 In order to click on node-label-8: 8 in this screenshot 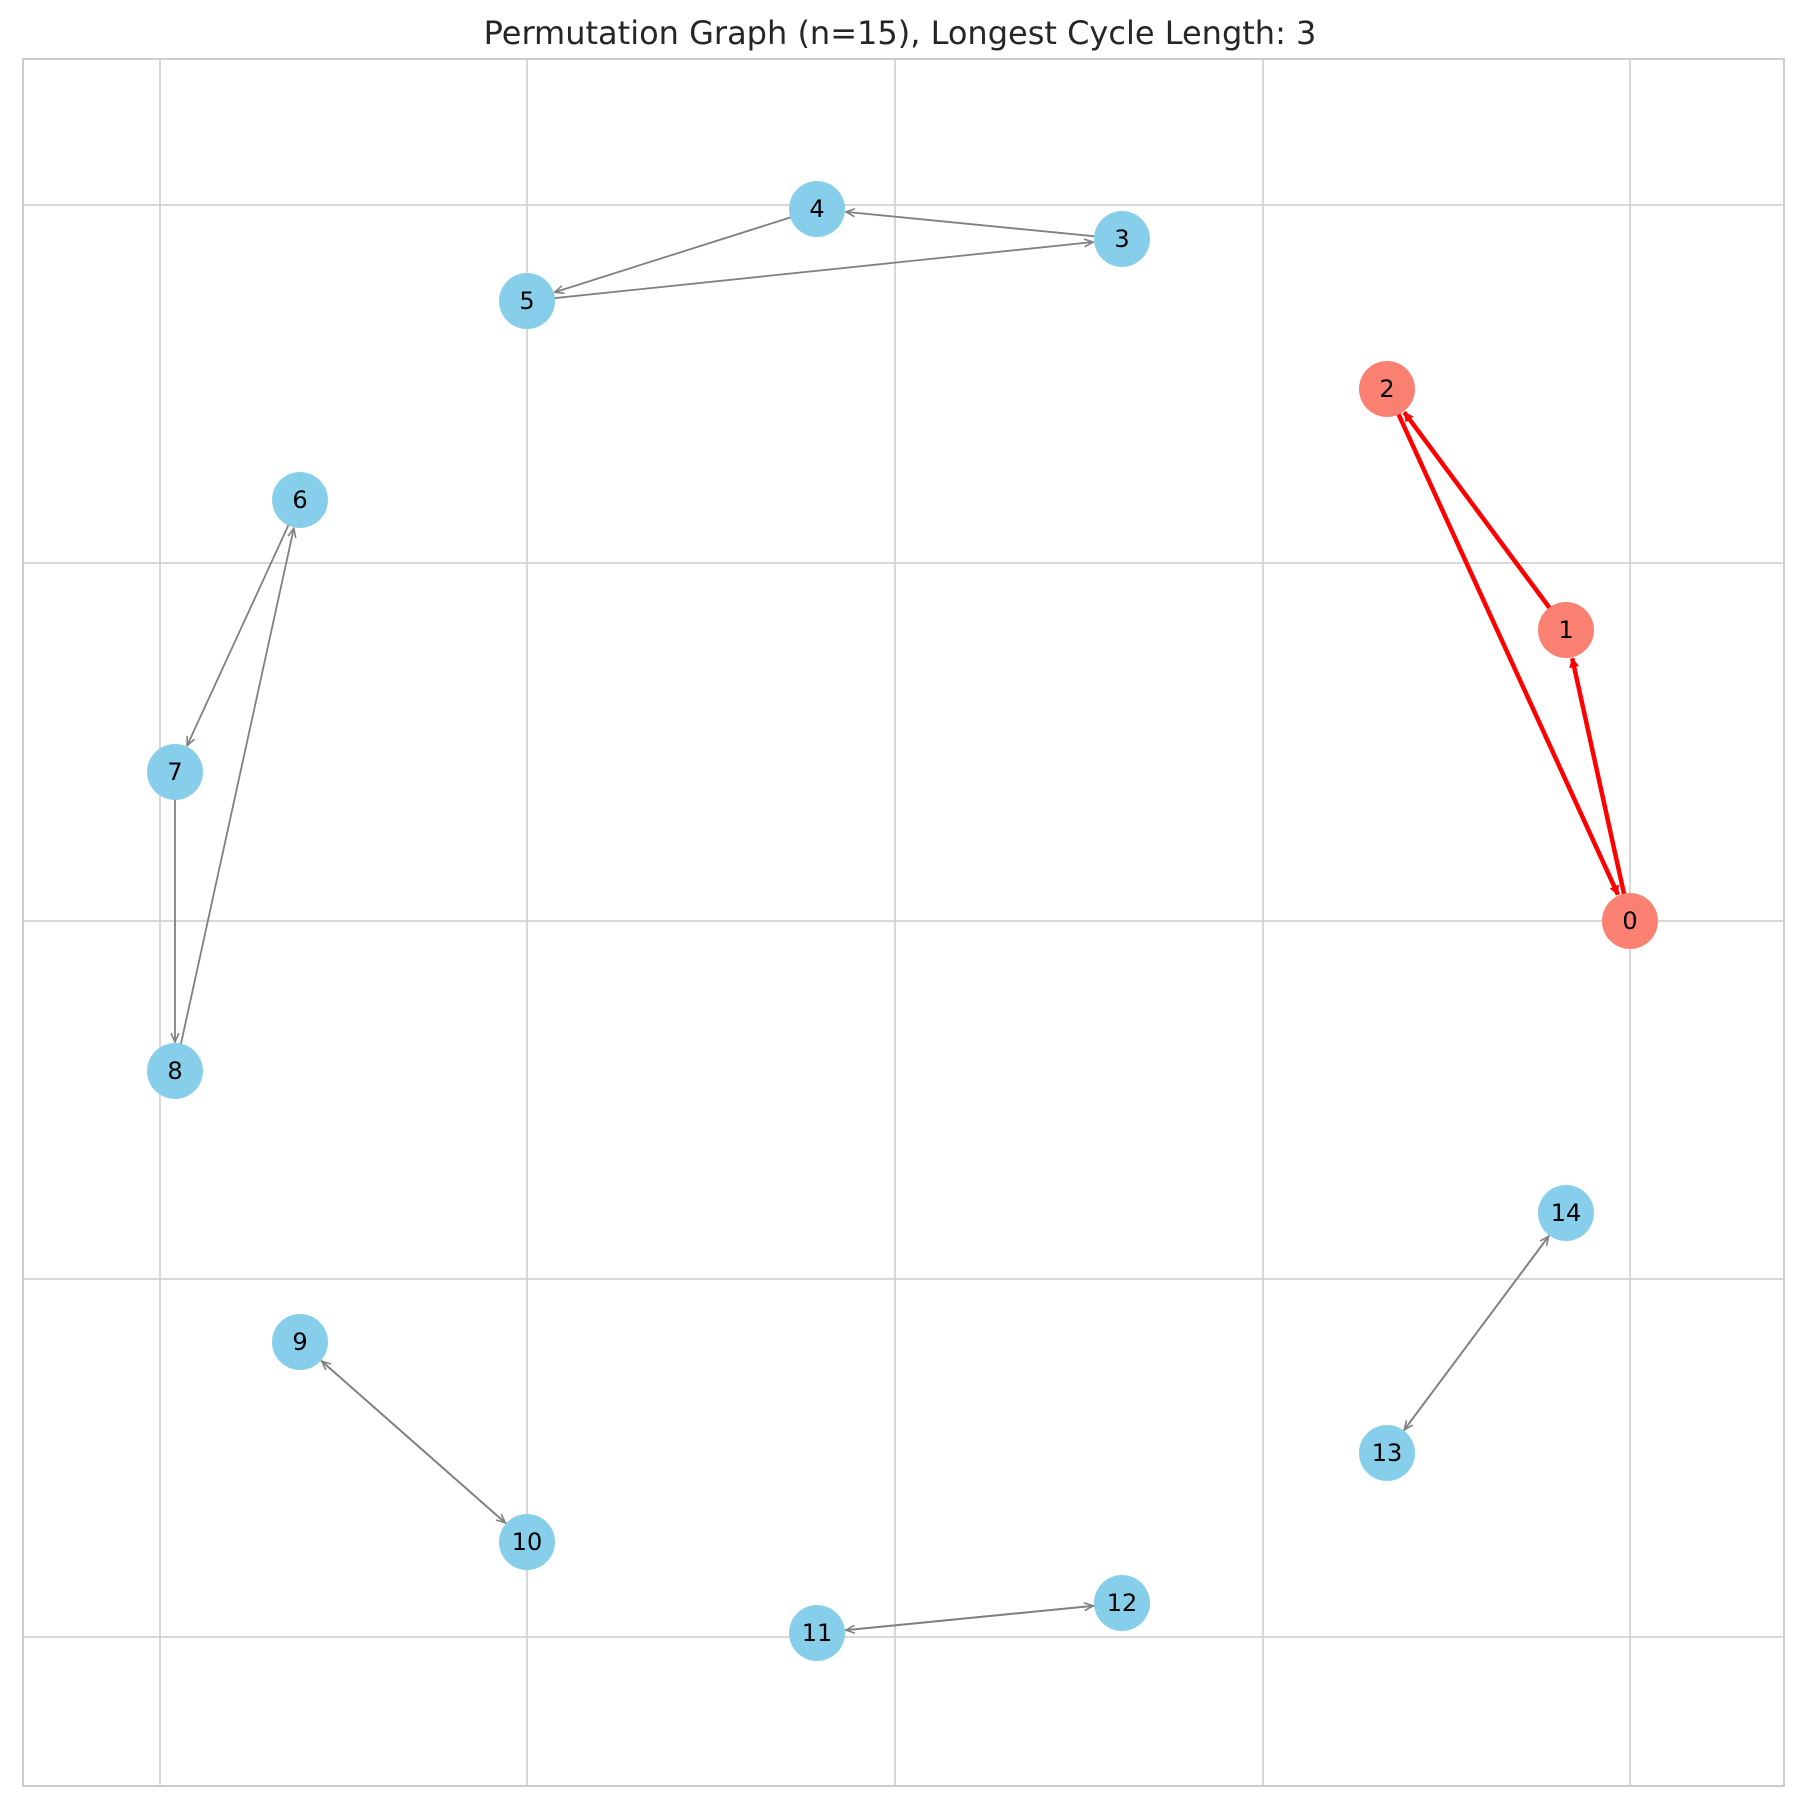, I will do `click(174, 1071)`.